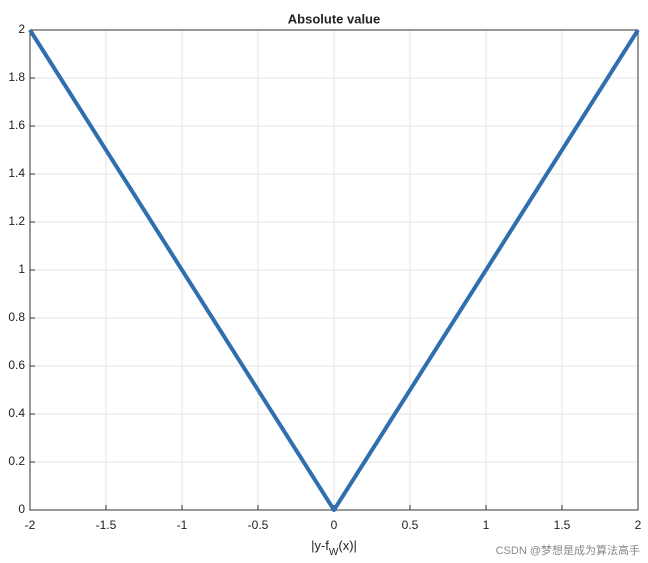 This screenshot has height=563, width=648. Describe the element at coordinates (562, 525) in the screenshot. I see `x-tick-label: 1.5` at that location.